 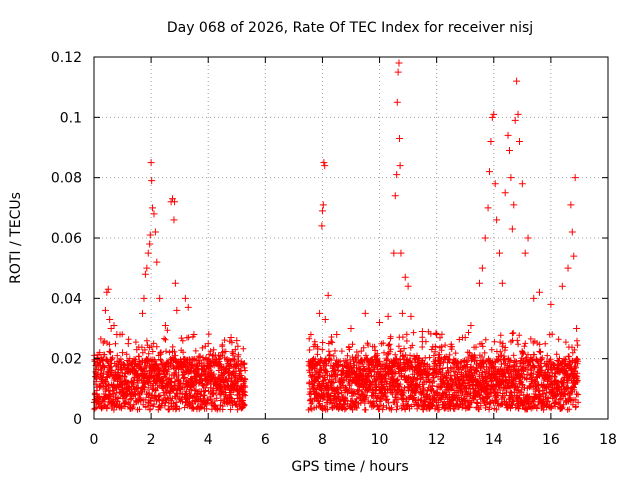 What do you see at coordinates (66, 239) in the screenshot?
I see `y-tick-label: 0.06` at bounding box center [66, 239].